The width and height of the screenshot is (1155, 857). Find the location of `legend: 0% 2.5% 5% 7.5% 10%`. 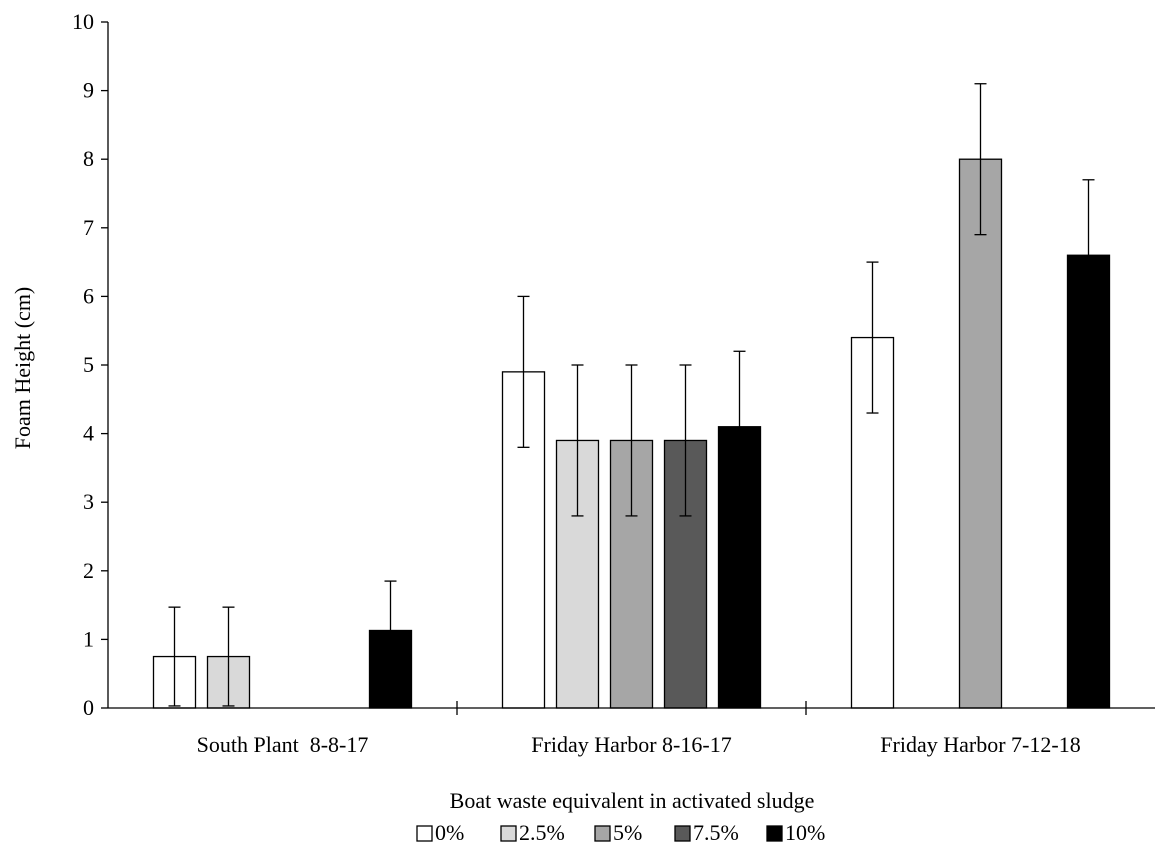

legend: 0% 2.5% 5% 7.5% 10% is located at coordinates (620, 832).